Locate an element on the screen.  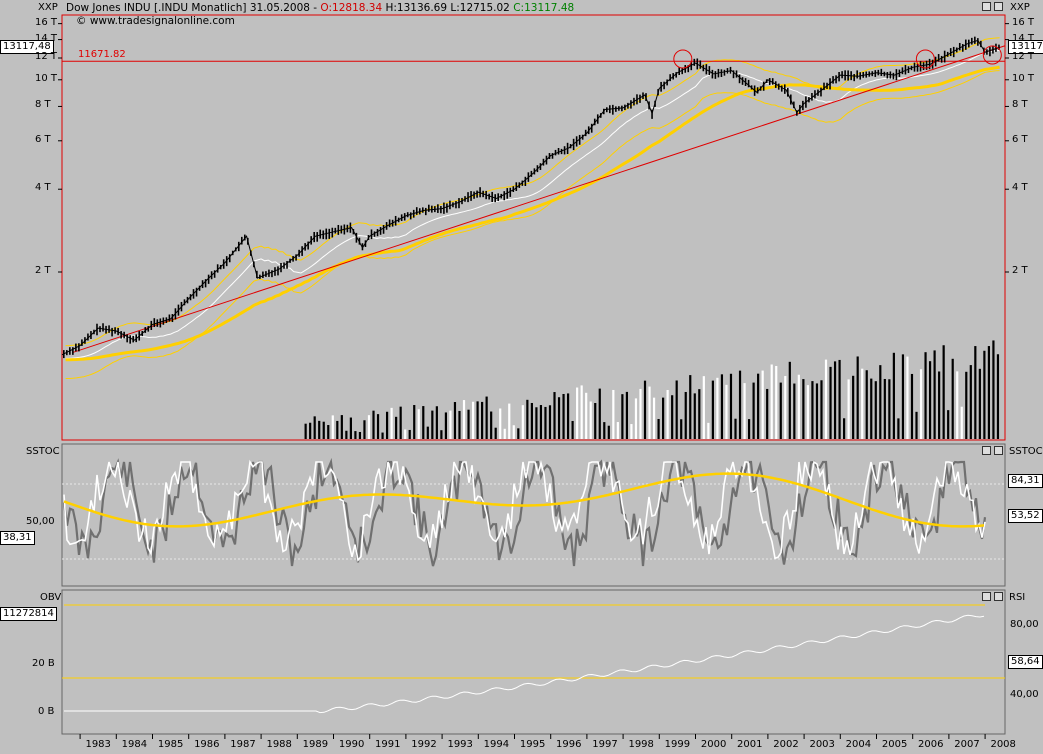
x-tick-label: 1988 is located at coordinates (279, 744).